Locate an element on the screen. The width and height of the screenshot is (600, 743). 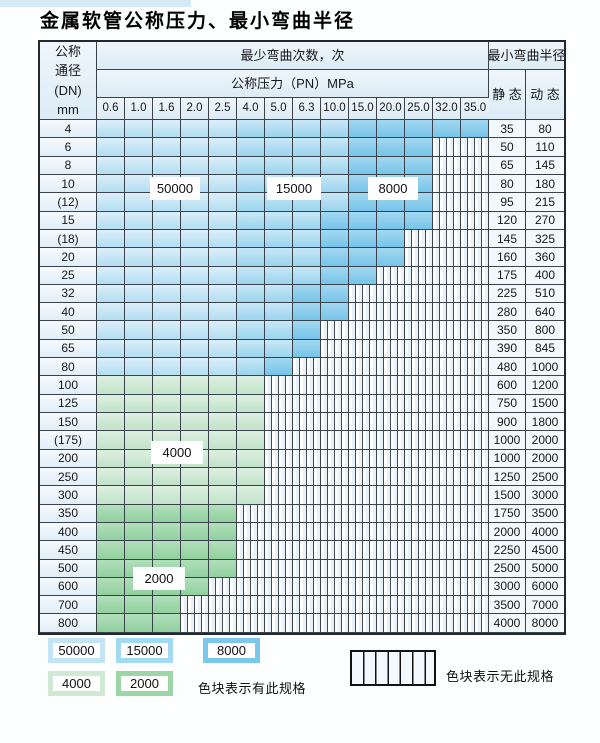
dn-cell: 40 is located at coordinates (68, 312).